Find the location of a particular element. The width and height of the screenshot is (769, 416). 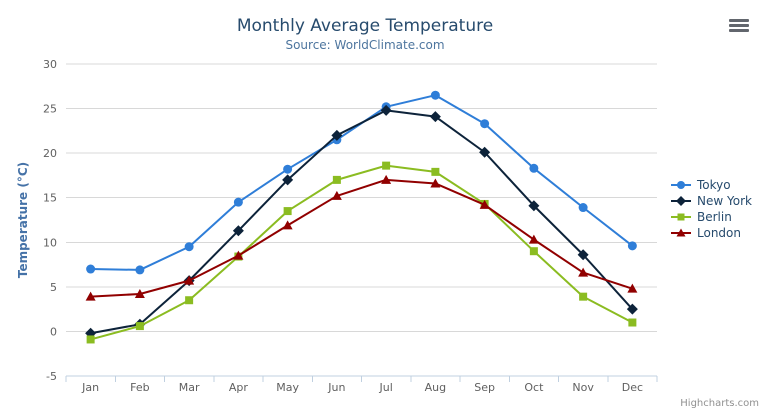

legend-item-berlin: Berlin is located at coordinates (711, 217).